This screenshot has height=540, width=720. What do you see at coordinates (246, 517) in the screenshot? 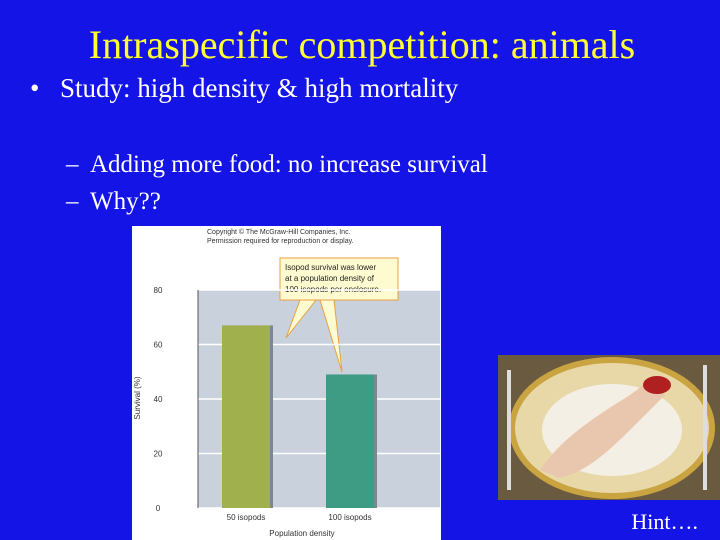
I see `x-tick-label: 50 isopods` at bounding box center [246, 517].